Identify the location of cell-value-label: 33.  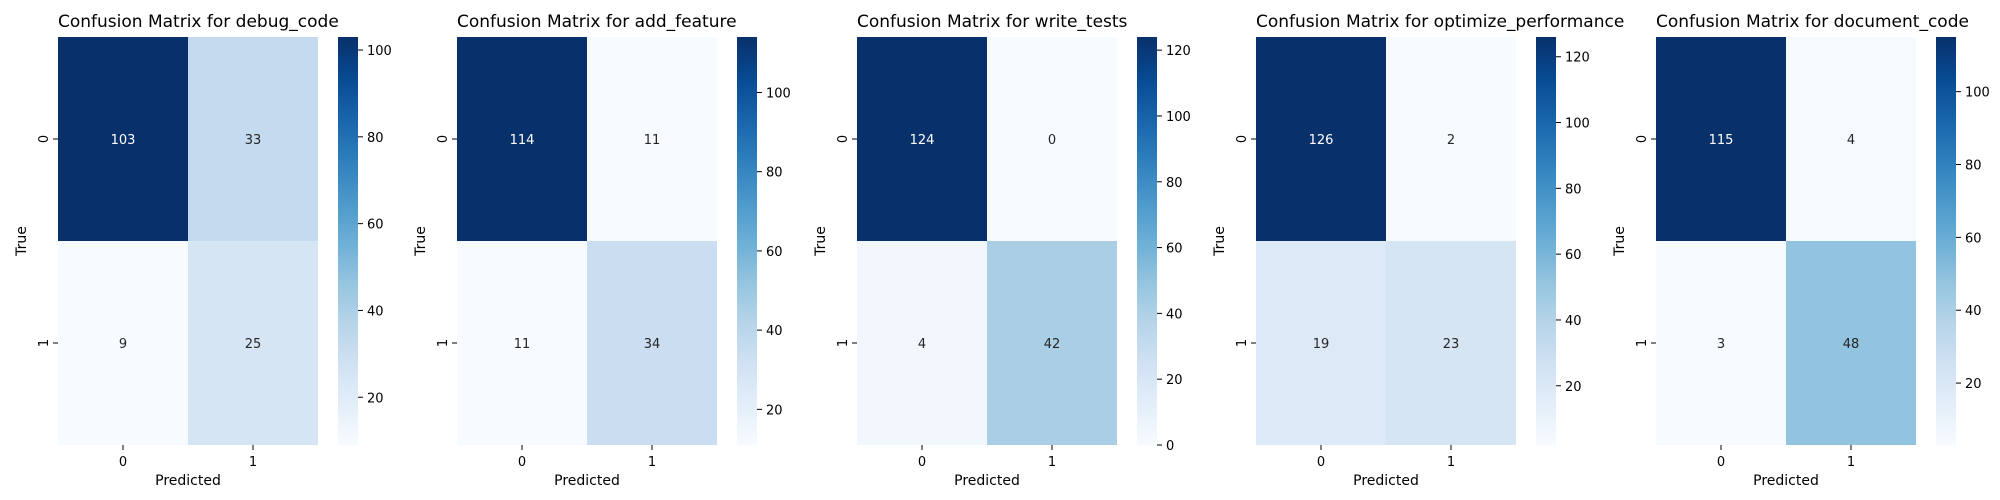
(253, 140).